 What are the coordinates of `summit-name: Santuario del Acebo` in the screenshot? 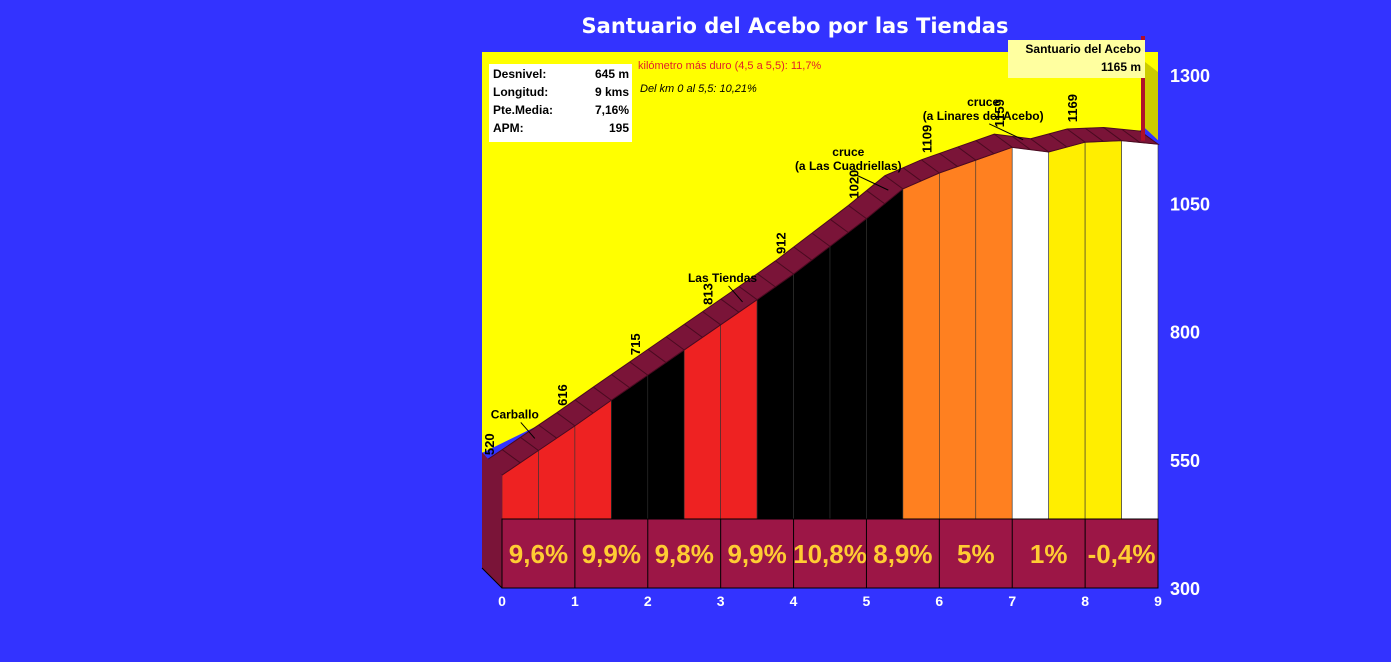 It's located at (1083, 49).